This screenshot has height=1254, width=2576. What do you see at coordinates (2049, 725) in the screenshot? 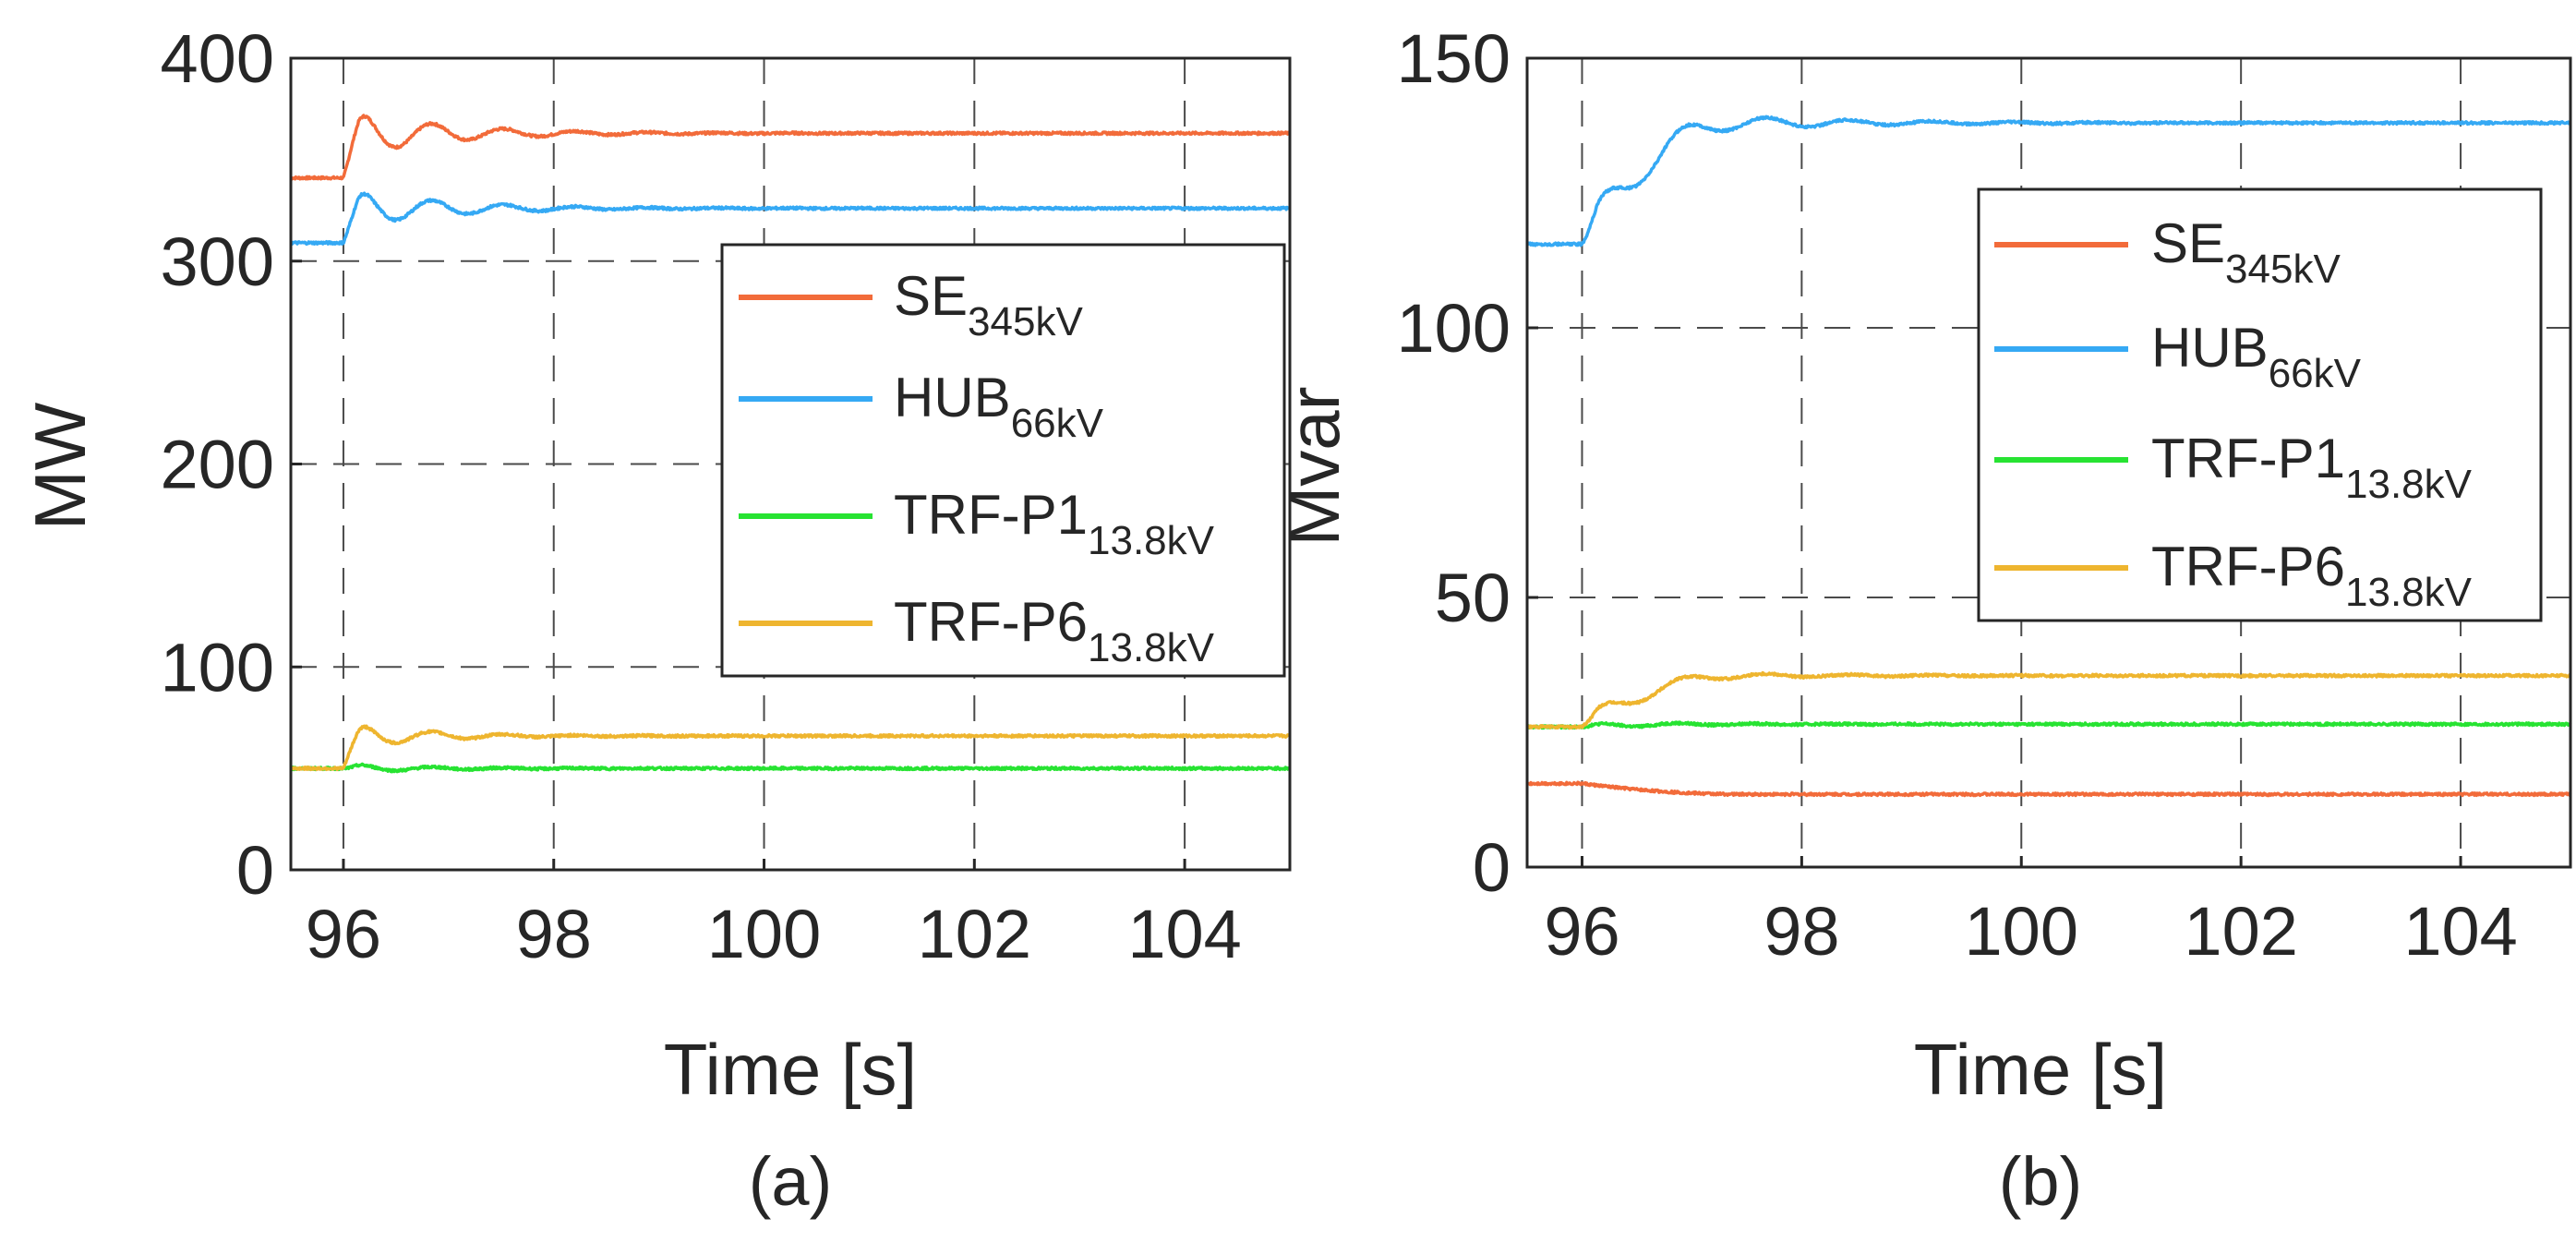
I see `chart-b-line-p1` at bounding box center [2049, 725].